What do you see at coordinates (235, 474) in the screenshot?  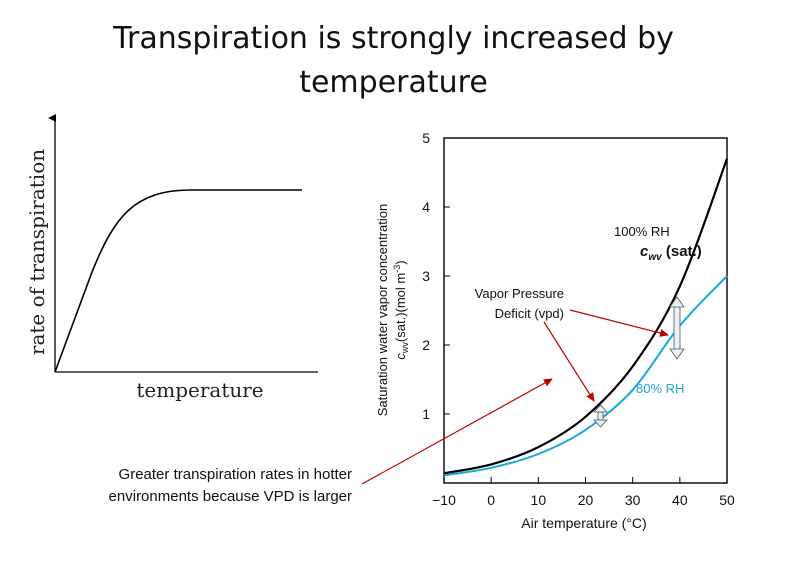 I see `caption-line-1: Greater transpiration rates in hotter` at bounding box center [235, 474].